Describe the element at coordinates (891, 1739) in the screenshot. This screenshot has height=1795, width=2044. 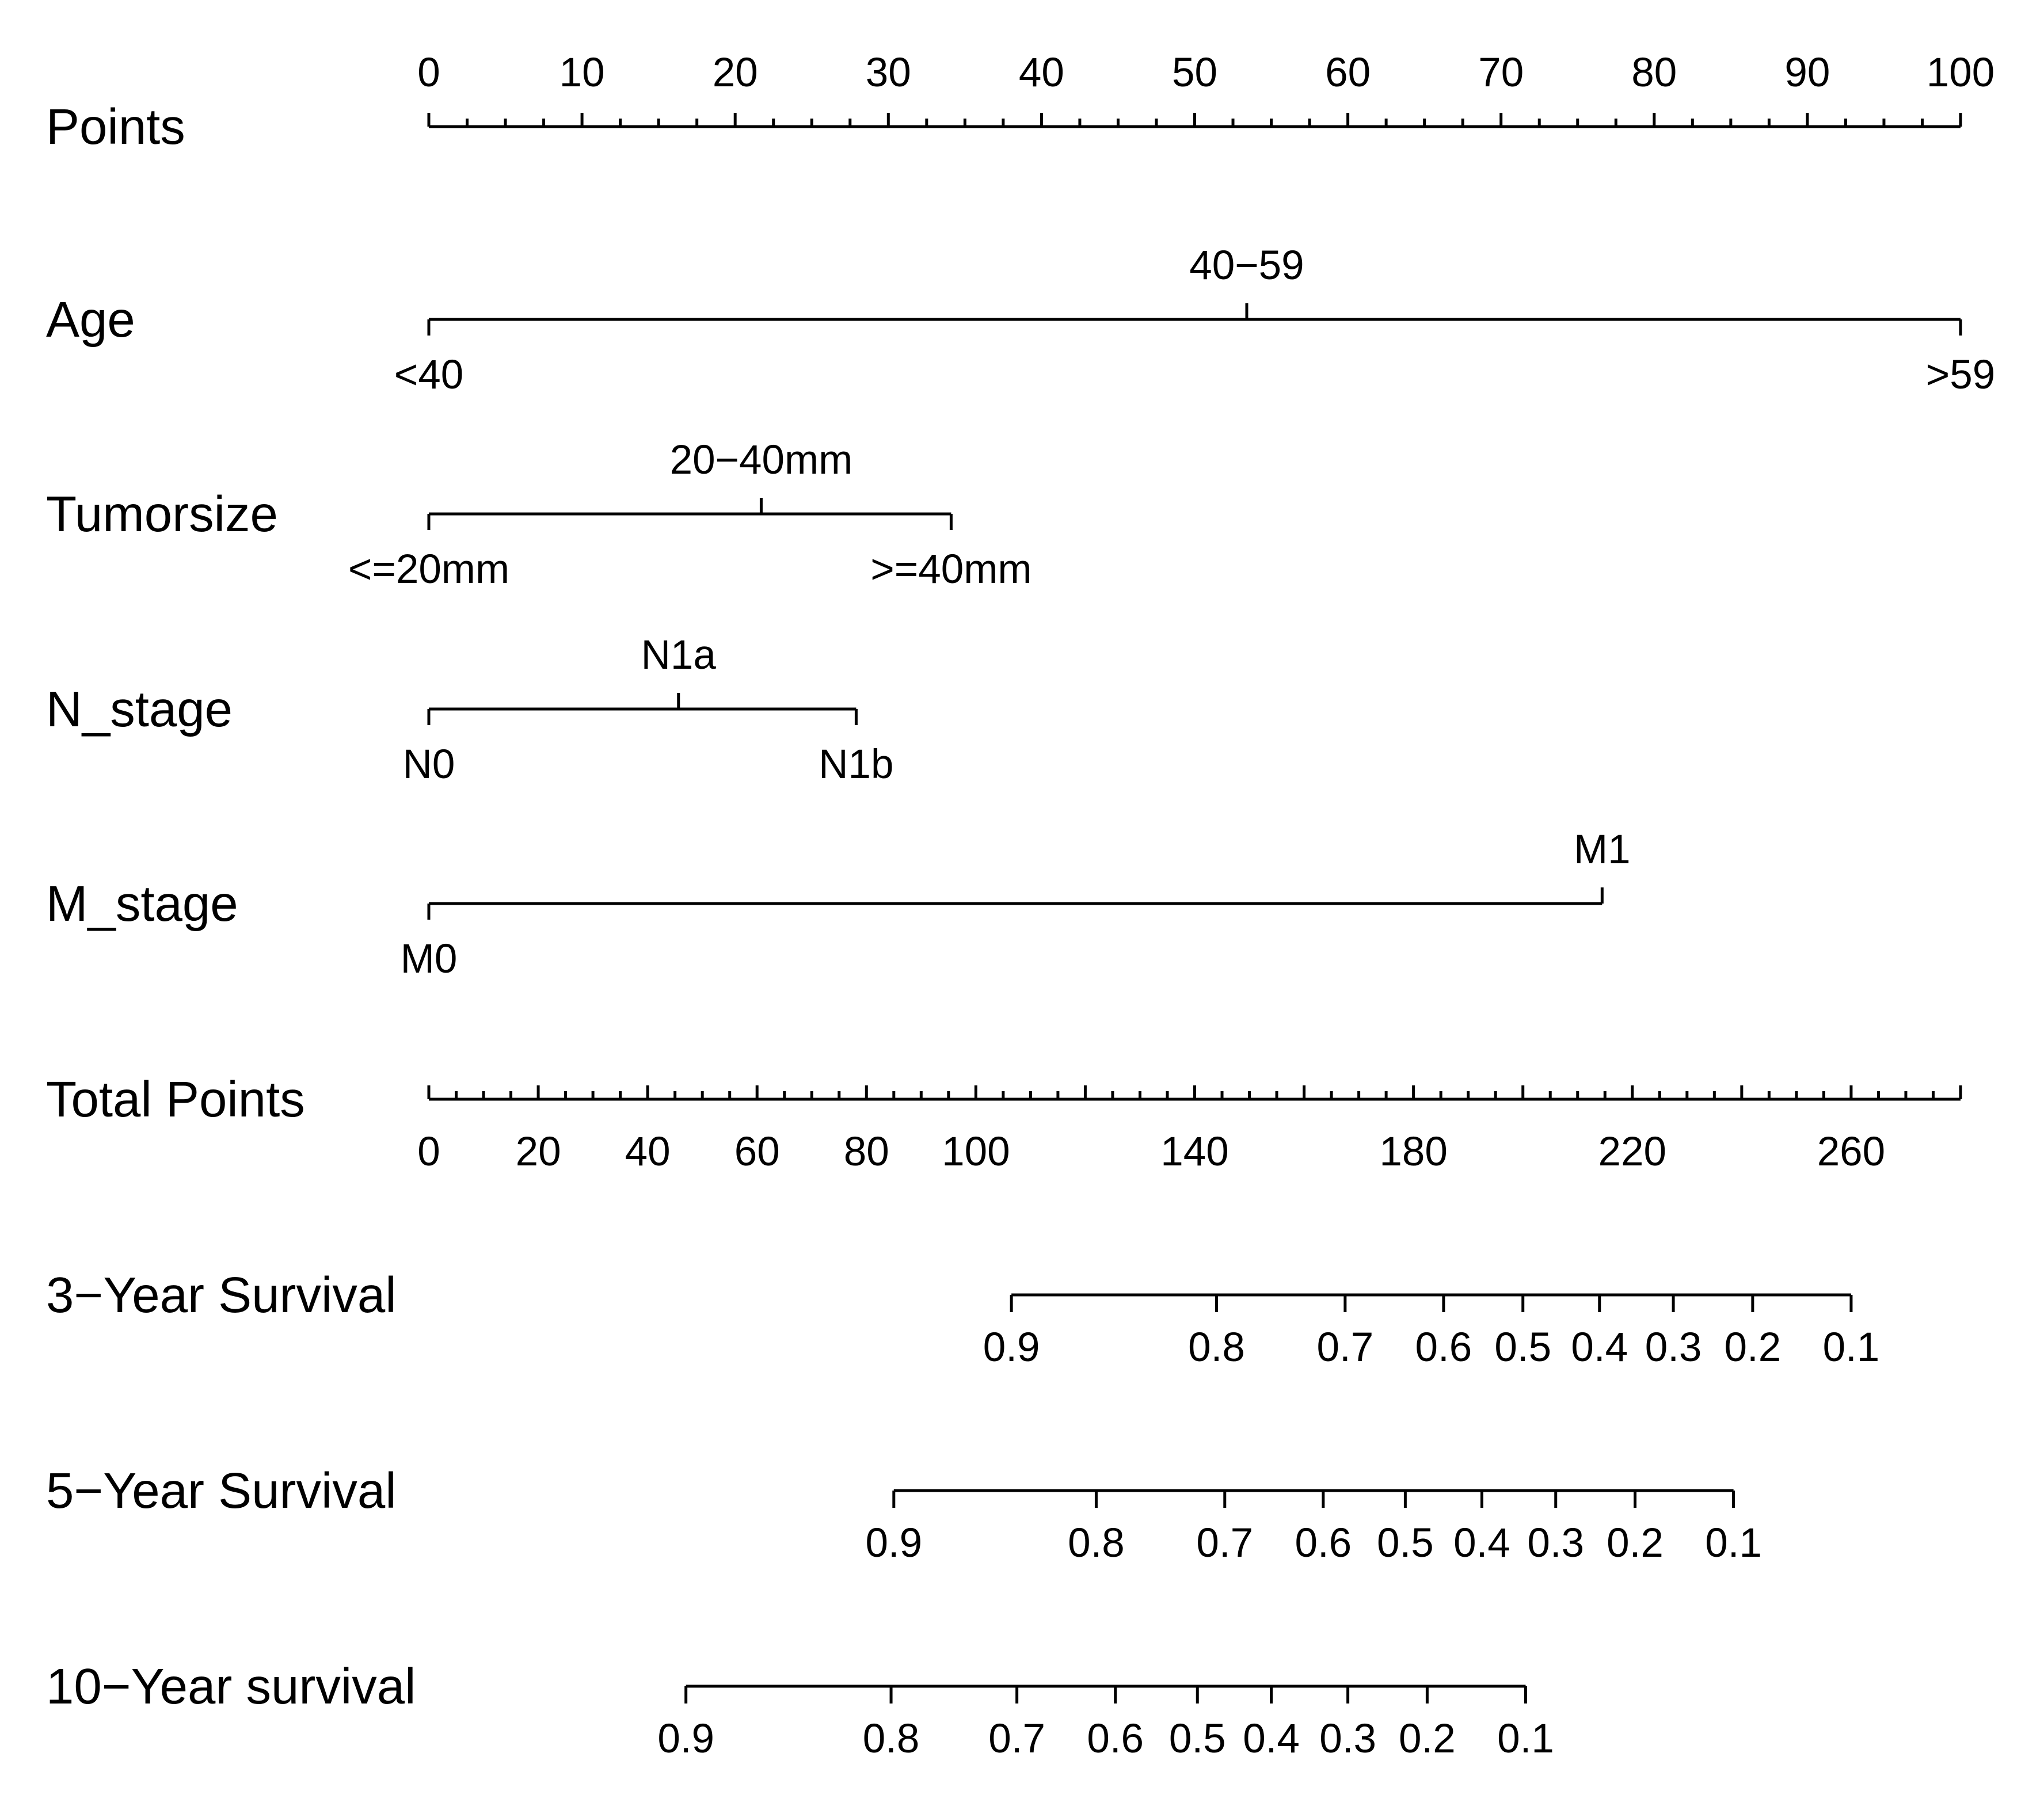
I see `10-year-survival-tick-label-0-8: 0.8` at that location.